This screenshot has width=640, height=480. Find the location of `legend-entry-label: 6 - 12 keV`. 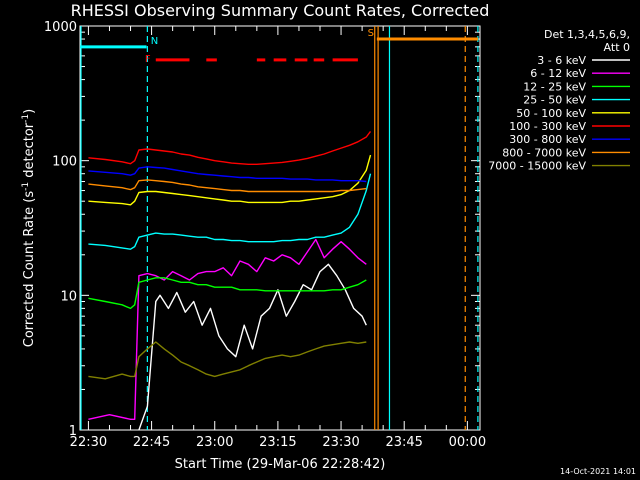

legend-entry-label: 6 - 12 keV is located at coordinates (558, 73).